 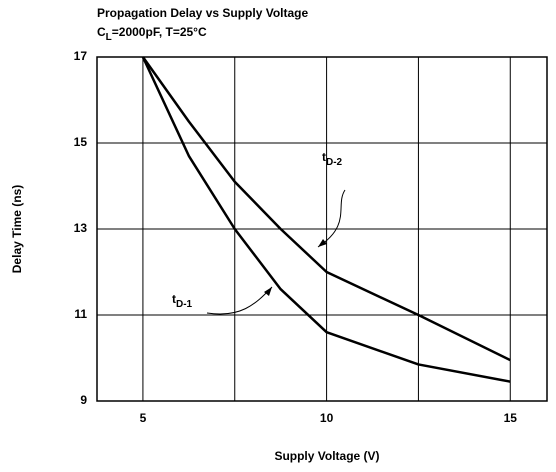 I want to click on x-tick-label: 15, so click(x=511, y=418).